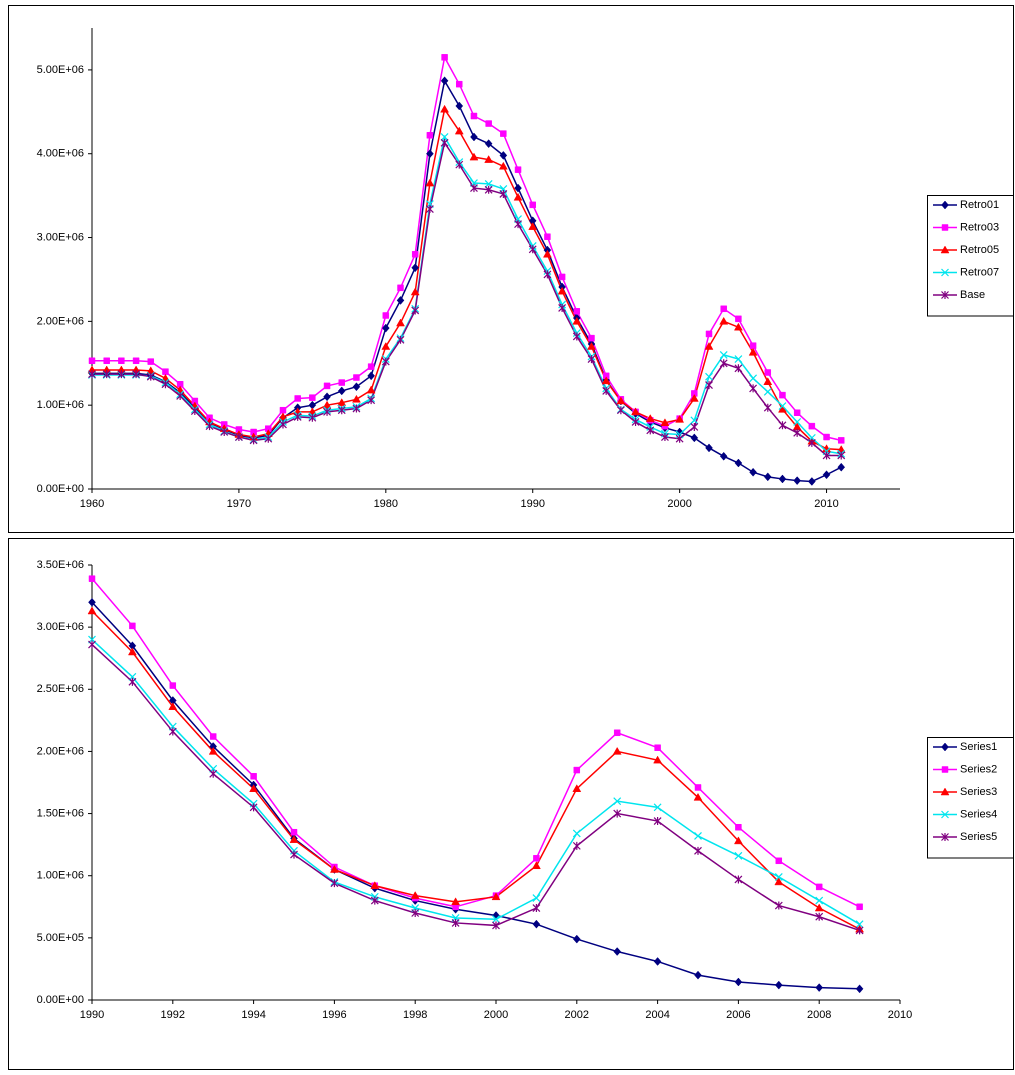  What do you see at coordinates (979, 227) in the screenshot?
I see `legend-label: Retro03` at bounding box center [979, 227].